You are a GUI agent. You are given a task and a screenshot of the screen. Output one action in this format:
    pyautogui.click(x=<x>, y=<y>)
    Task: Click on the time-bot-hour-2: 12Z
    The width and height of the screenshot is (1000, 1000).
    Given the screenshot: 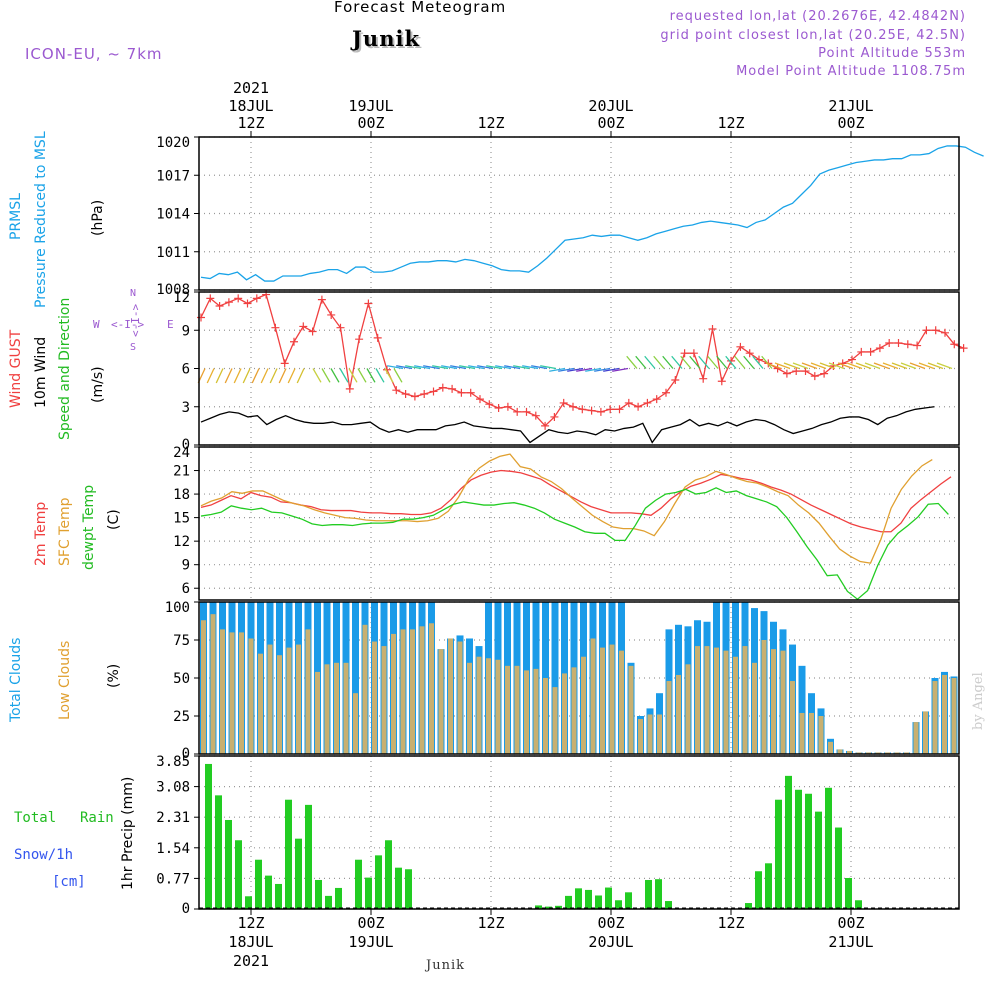 What is the action you would take?
    pyautogui.click(x=490, y=923)
    